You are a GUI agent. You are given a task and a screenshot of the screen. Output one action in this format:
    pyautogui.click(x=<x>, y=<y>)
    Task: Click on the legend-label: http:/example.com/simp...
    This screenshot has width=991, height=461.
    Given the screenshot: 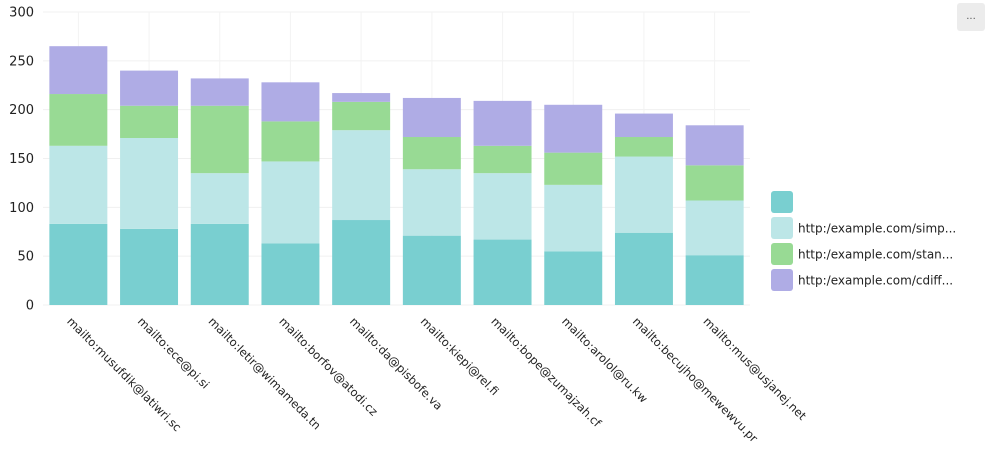 What is the action you would take?
    pyautogui.click(x=877, y=229)
    